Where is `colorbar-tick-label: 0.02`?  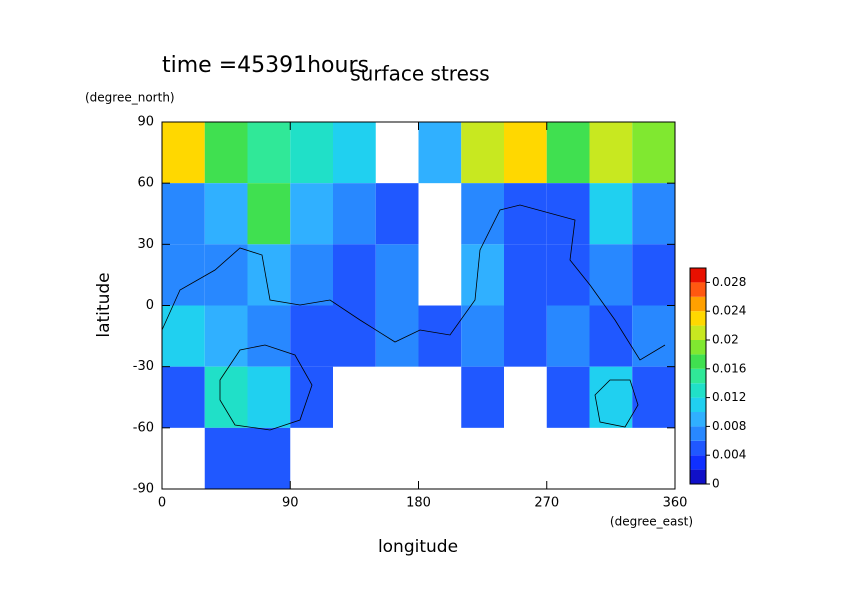 colorbar-tick-label: 0.02 is located at coordinates (725, 340).